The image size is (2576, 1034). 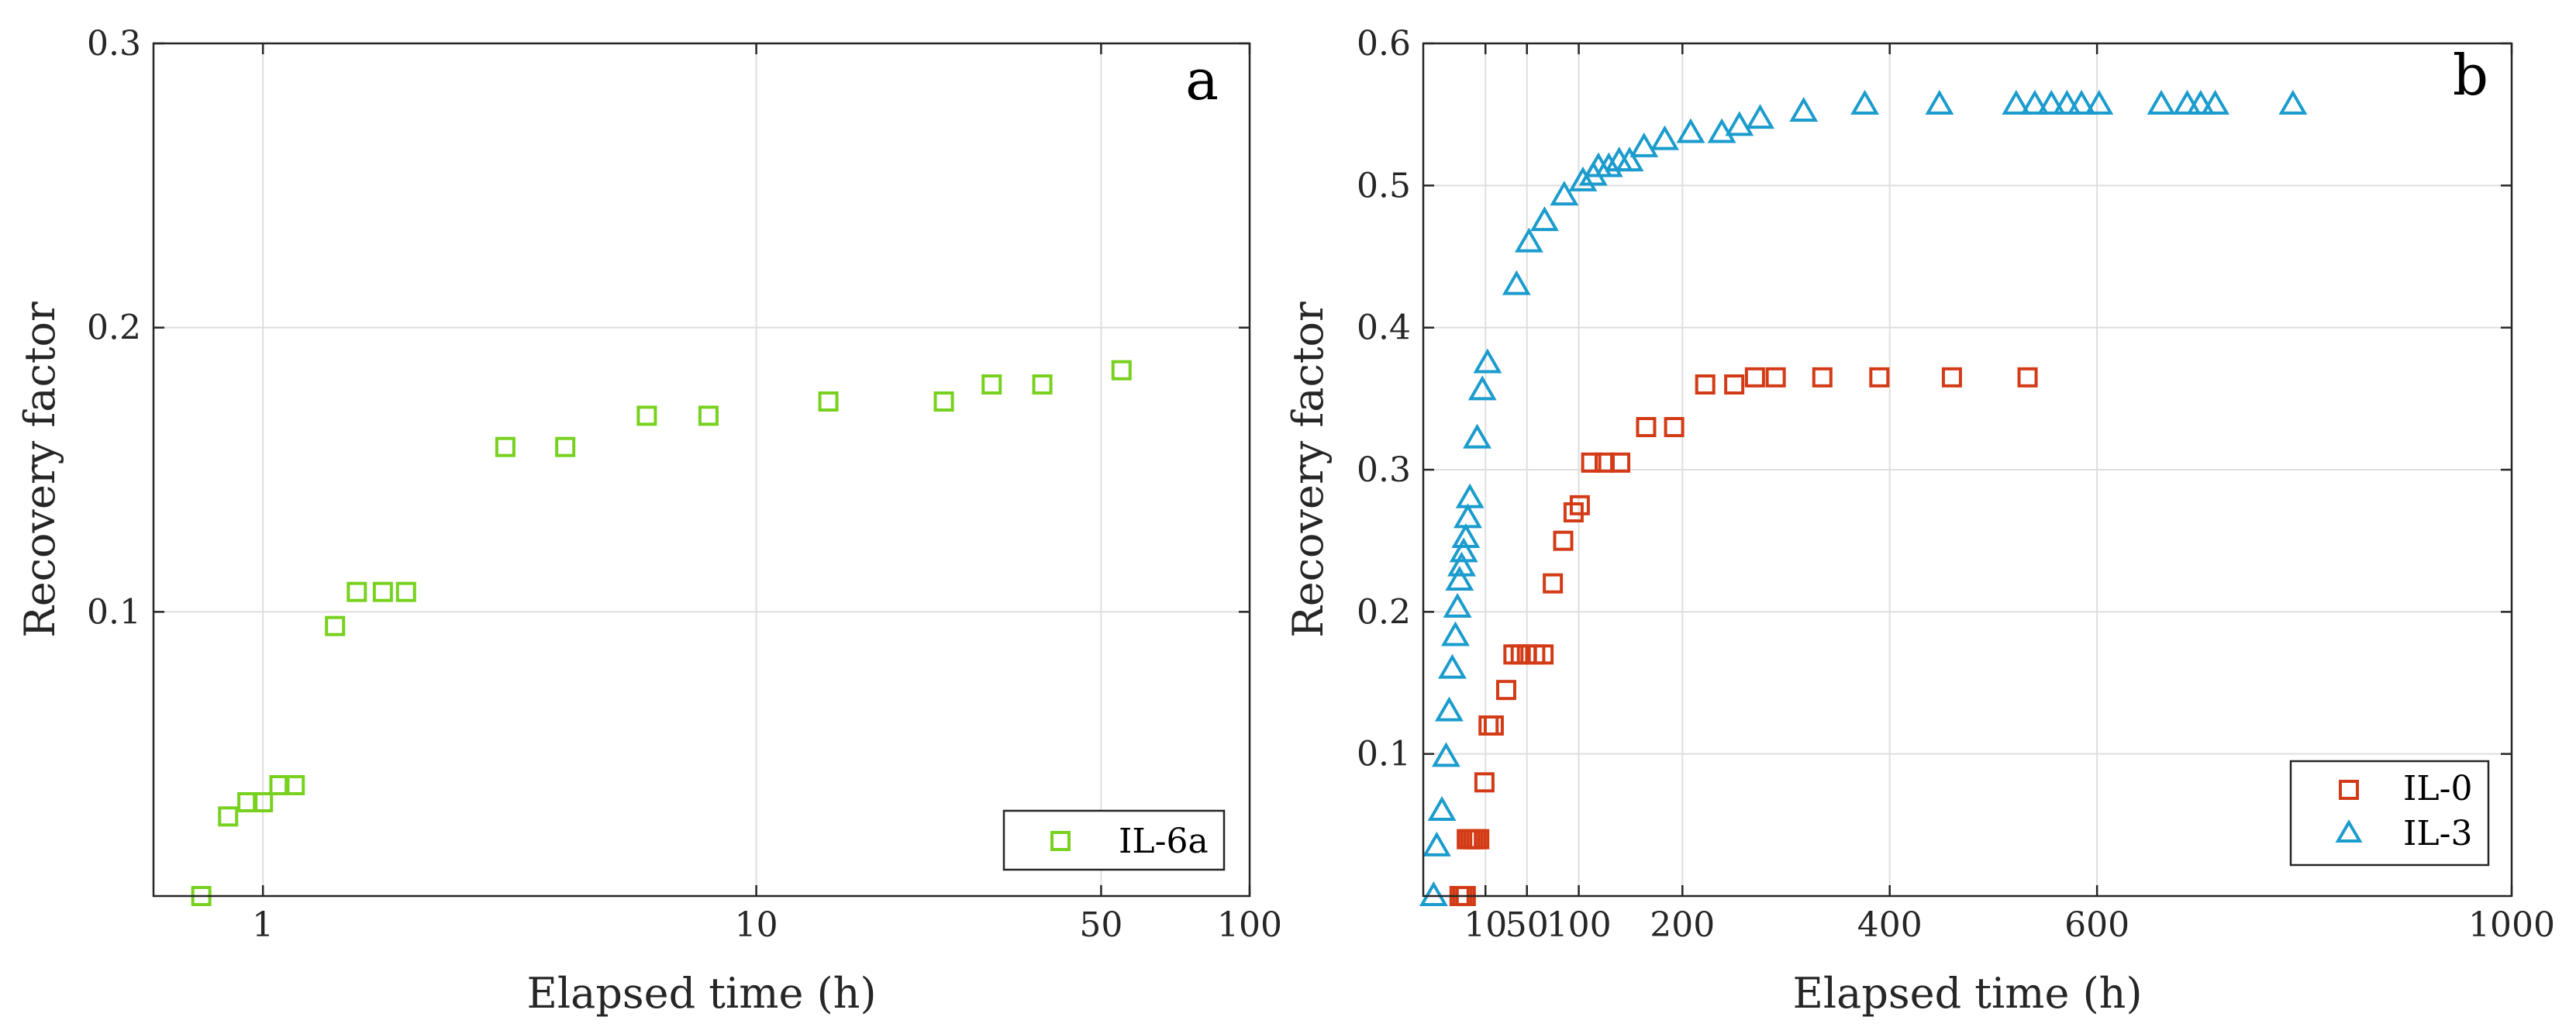 I want to click on panel-a-ytick-label: 0.1, so click(x=114, y=612).